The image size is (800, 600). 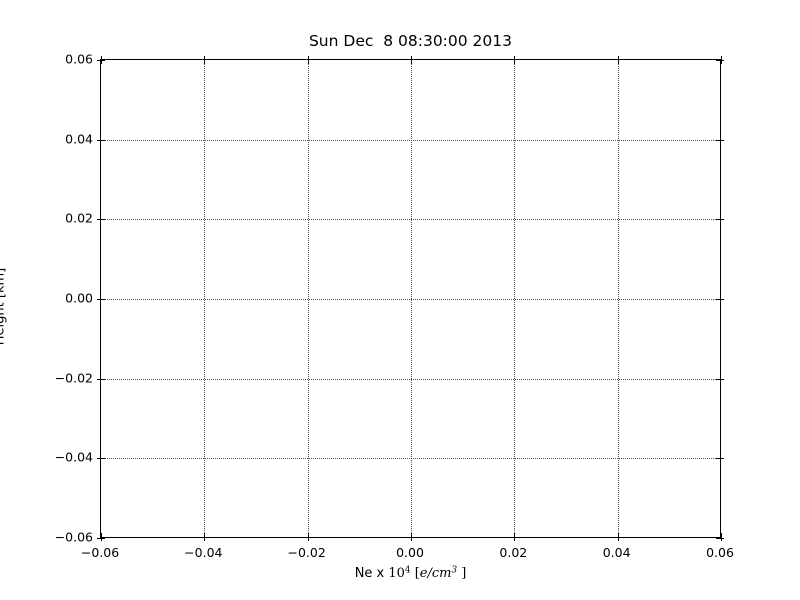 I want to click on x-tick-label: 0.02, so click(x=513, y=552).